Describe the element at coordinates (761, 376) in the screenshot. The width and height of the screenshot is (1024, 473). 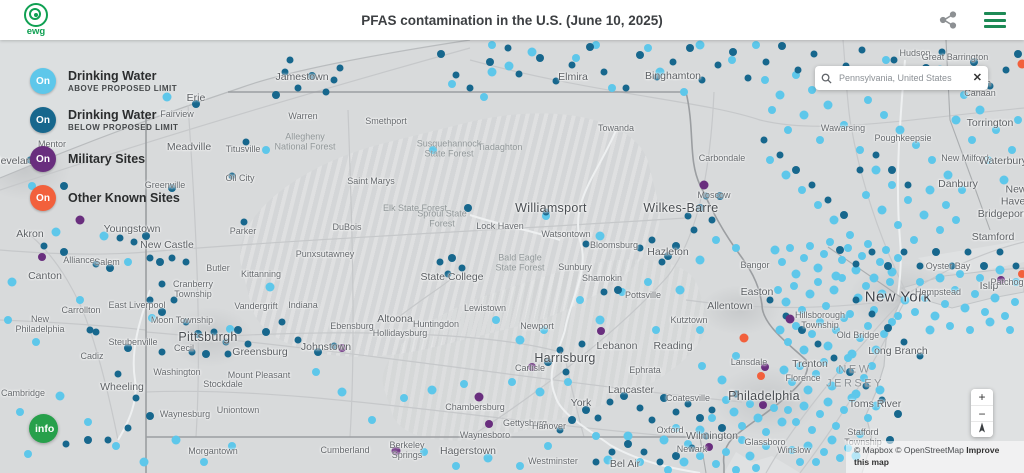
I see `marker-other-known-sites` at that location.